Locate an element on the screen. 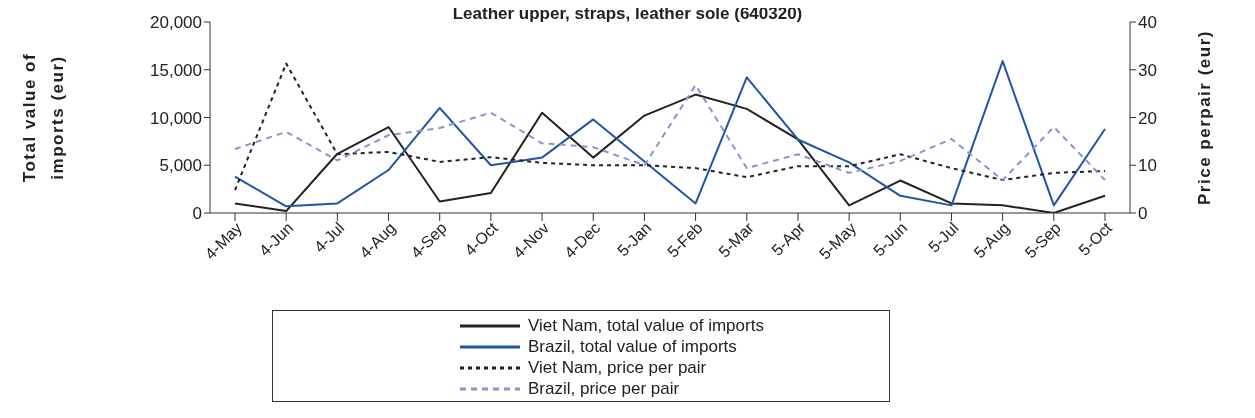 This screenshot has height=418, width=1255. y2-tick-label: 0 is located at coordinates (1143, 214).